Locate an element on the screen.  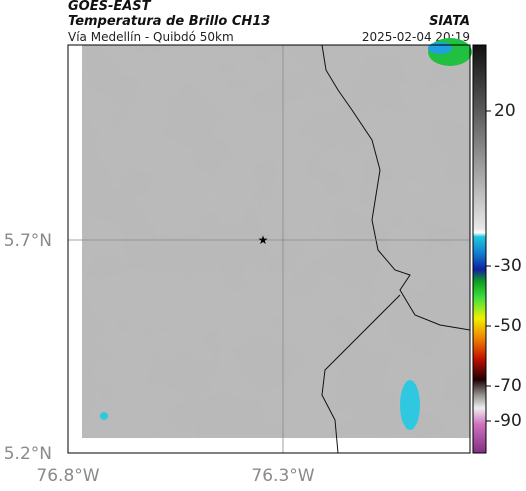
lon-label: 76.3°W is located at coordinates (282, 476).